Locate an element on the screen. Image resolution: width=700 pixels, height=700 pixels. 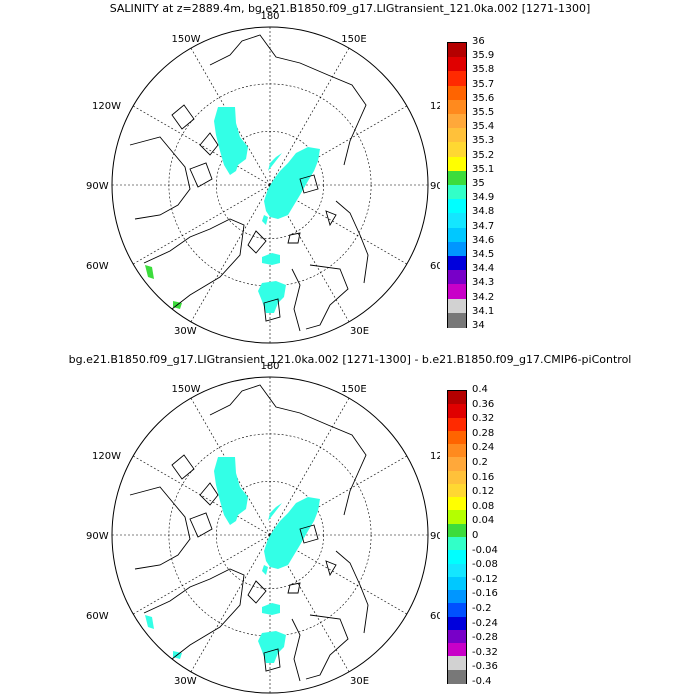
colorbar-label: 35.9 is located at coordinates (483, 56).